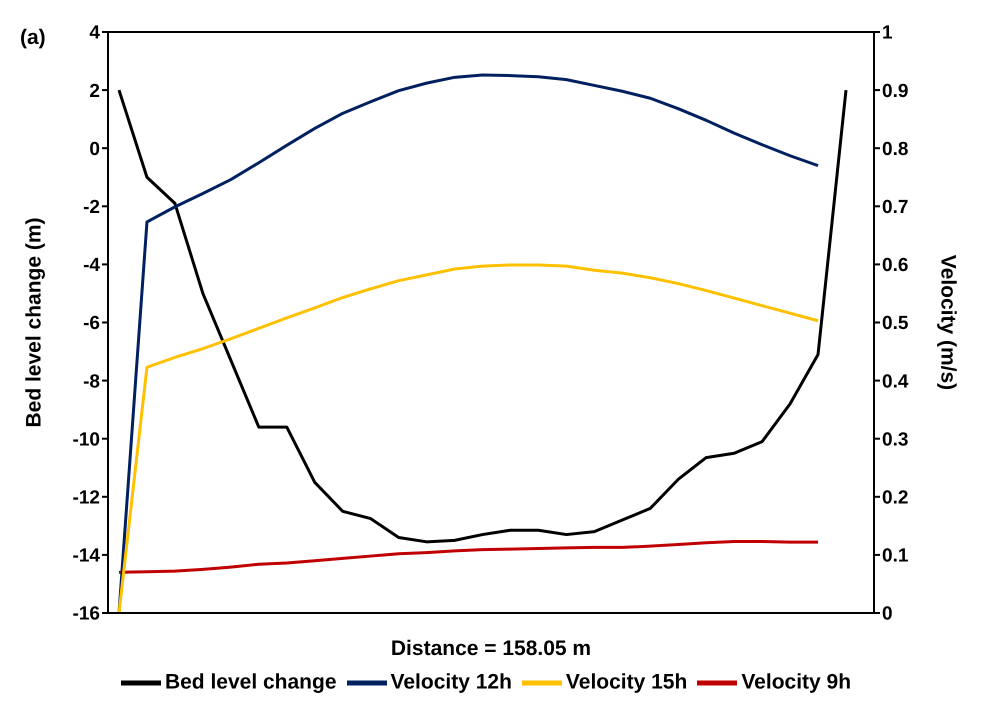 The height and width of the screenshot is (713, 982). I want to click on y2-tick-label: 0.2, so click(895, 498).